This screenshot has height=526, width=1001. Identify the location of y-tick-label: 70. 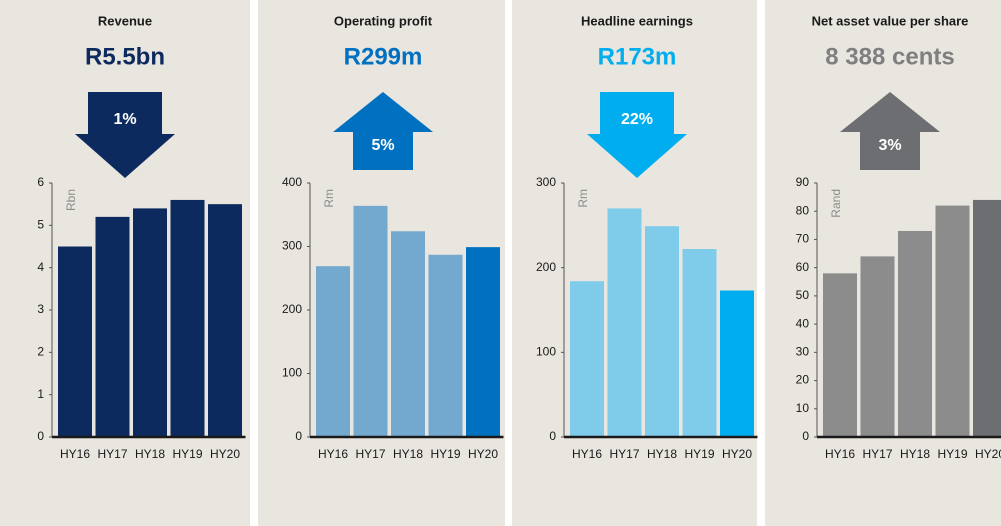
(803, 239).